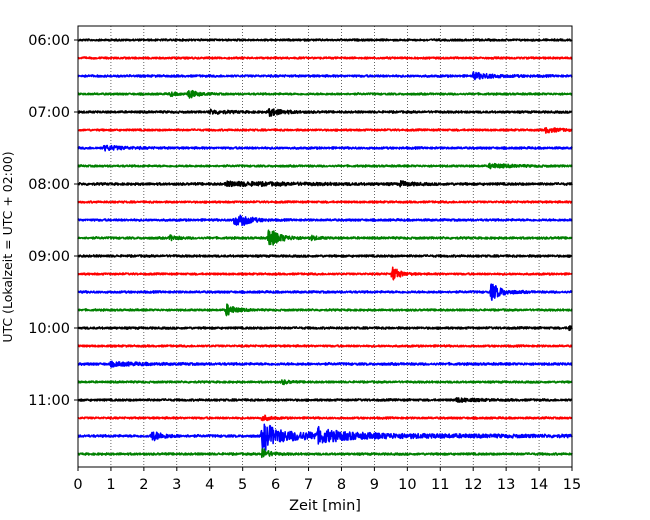  What do you see at coordinates (374, 485) in the screenshot?
I see `x-tick-label: 9` at bounding box center [374, 485].